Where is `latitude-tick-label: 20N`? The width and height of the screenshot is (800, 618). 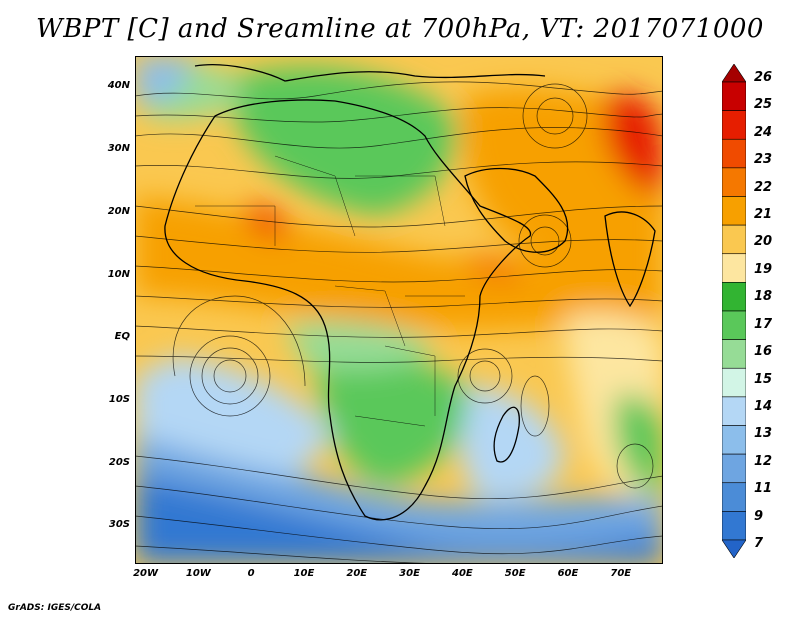
latitude-tick-label: 20N is located at coordinates (118, 211).